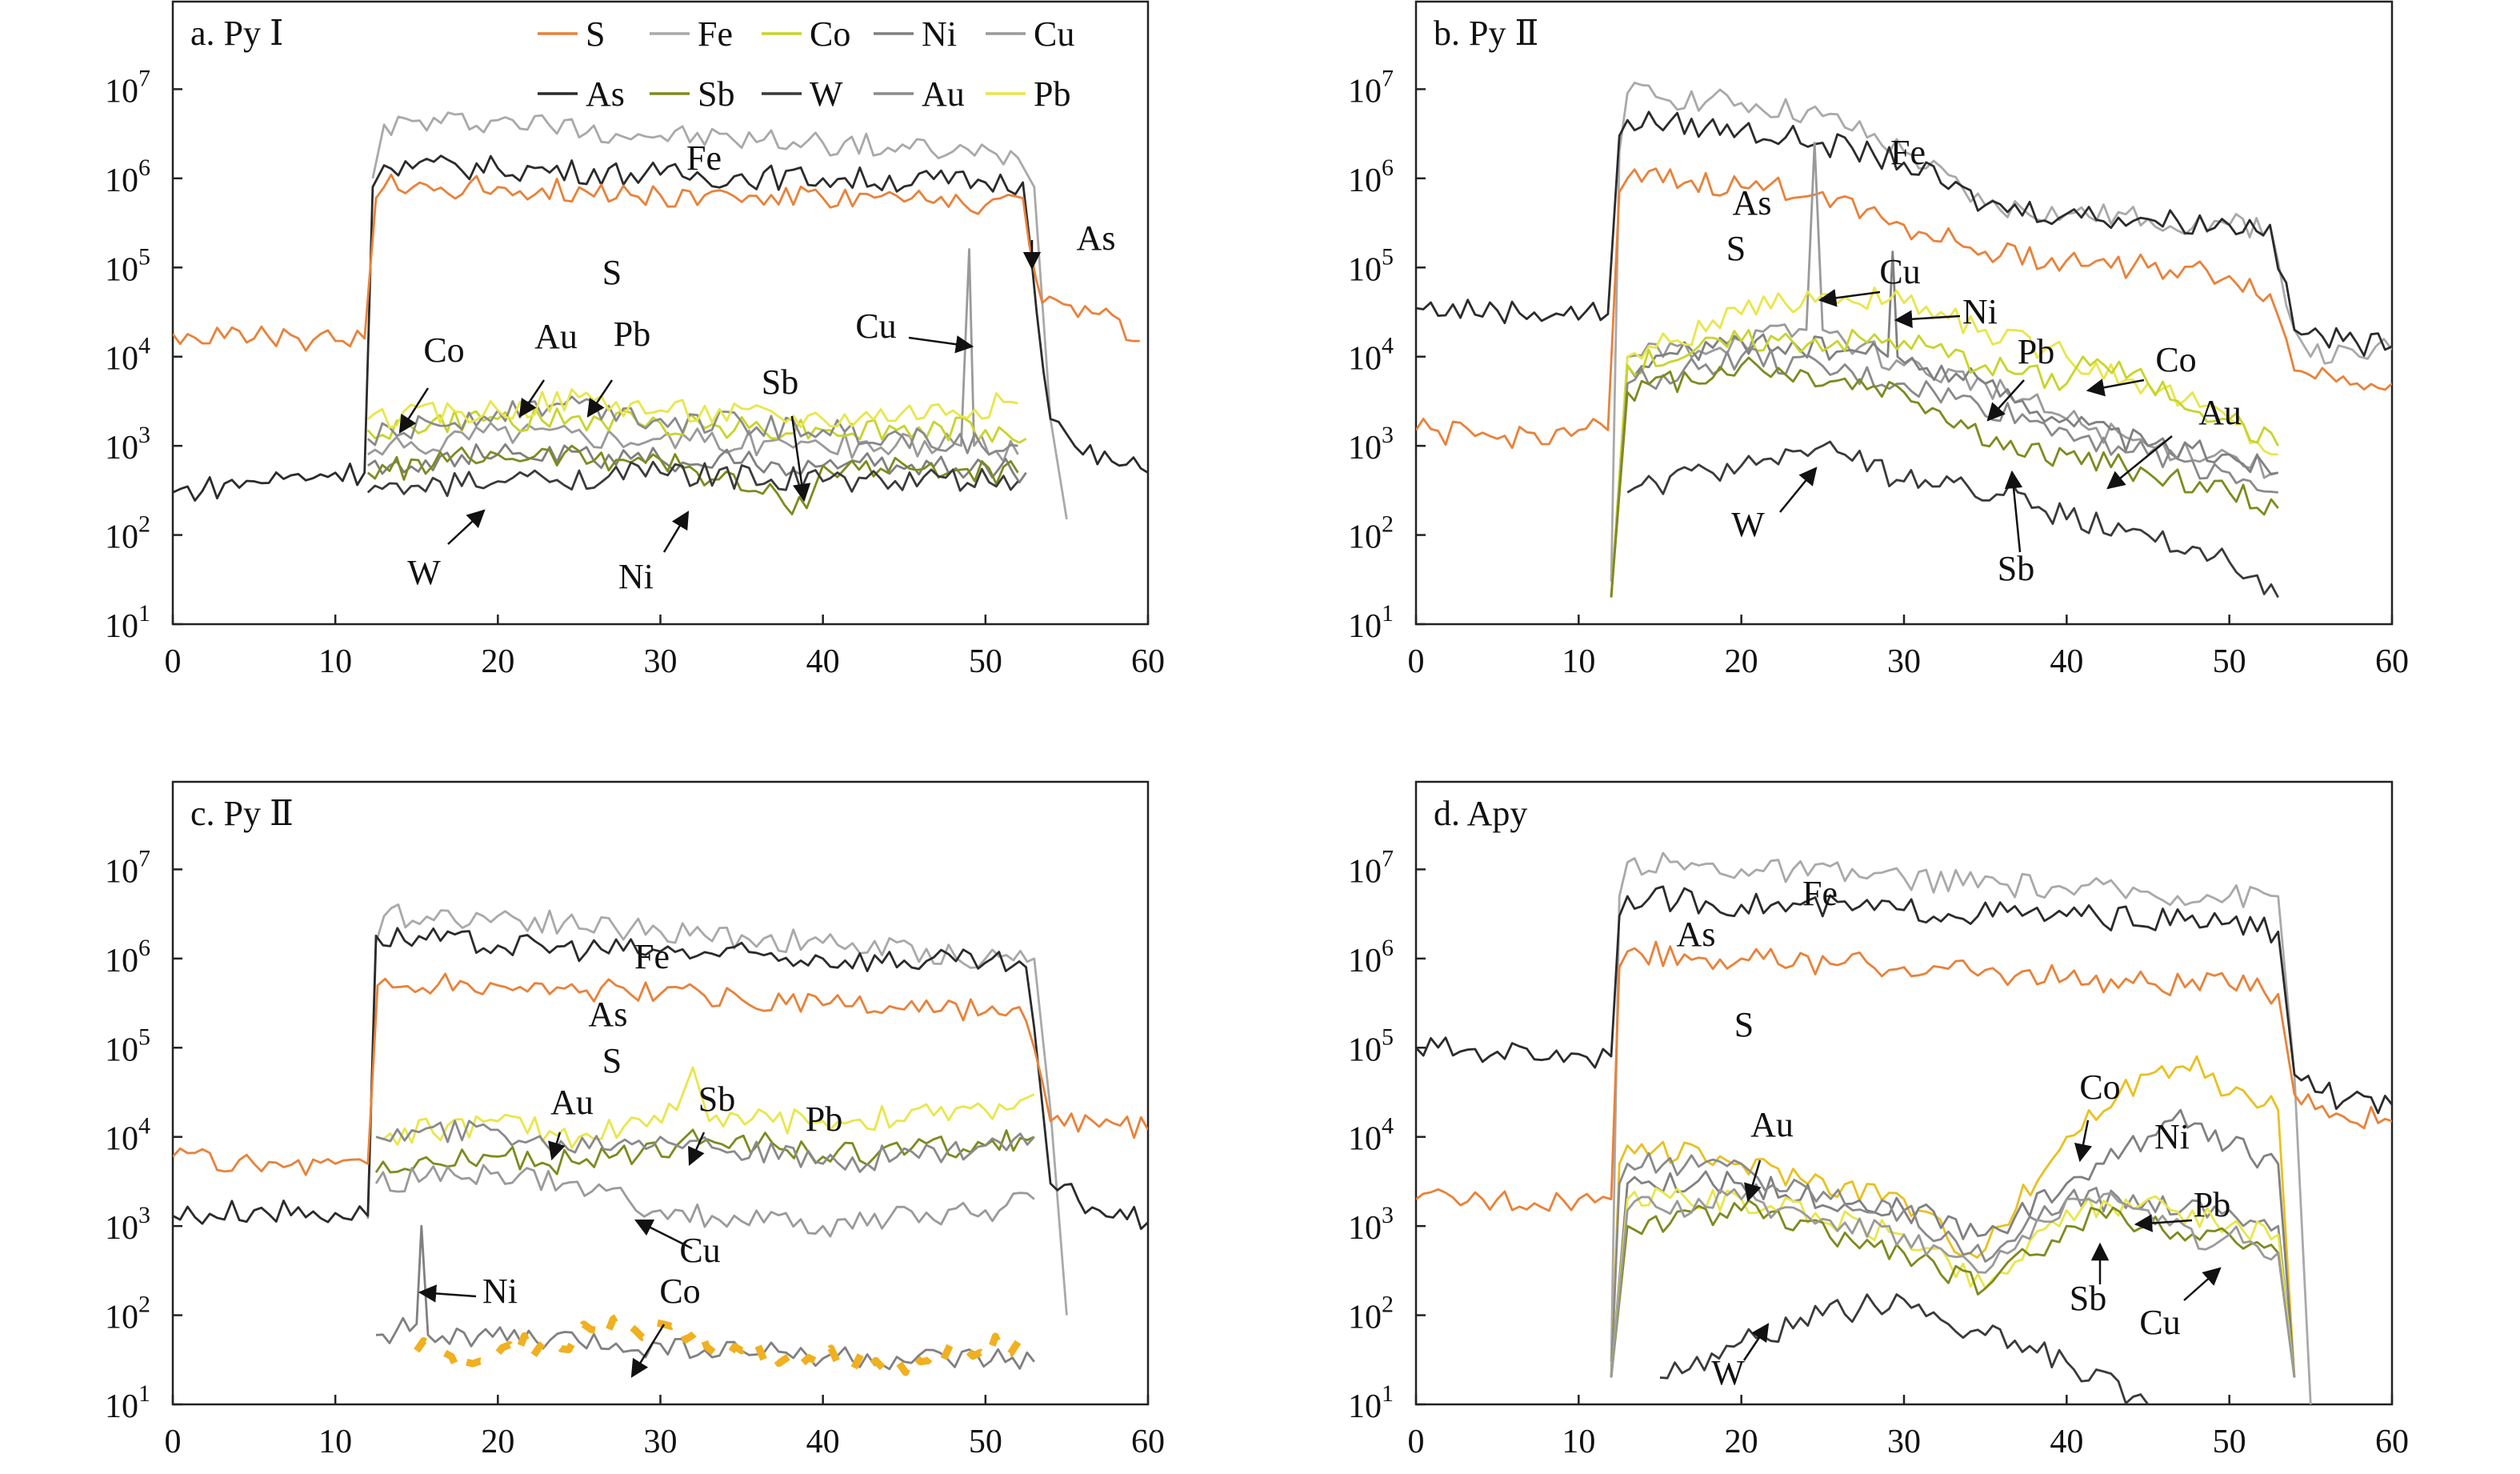  Describe the element at coordinates (236, 33) in the screenshot. I see `panel-title: a. Py Ⅰ` at that location.